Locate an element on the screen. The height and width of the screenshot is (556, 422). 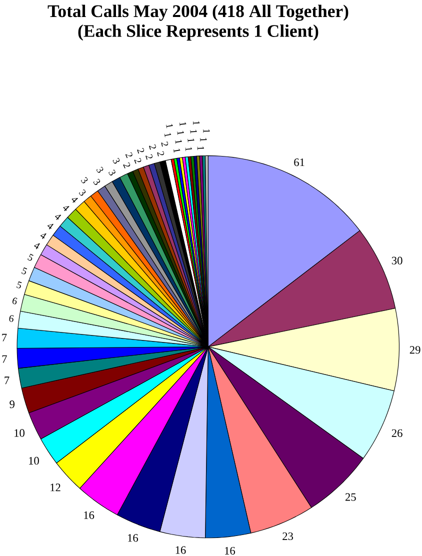
data-label: 26 is located at coordinates (397, 433).